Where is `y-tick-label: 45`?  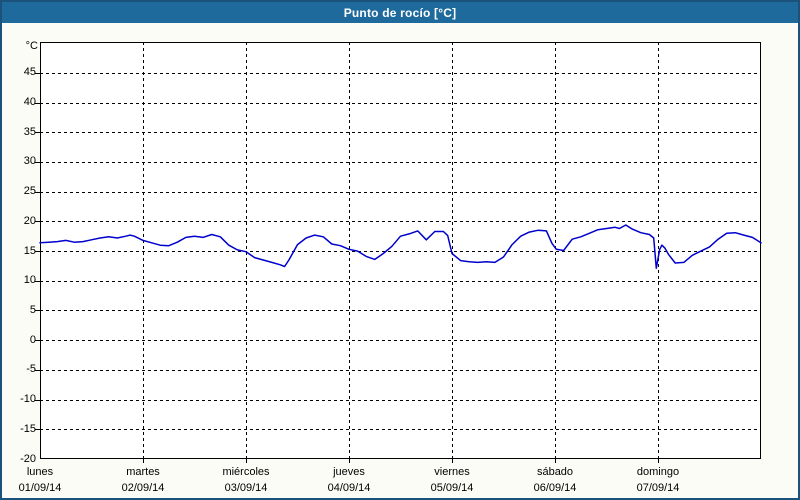 y-tick-label: 45 is located at coordinates (29, 72).